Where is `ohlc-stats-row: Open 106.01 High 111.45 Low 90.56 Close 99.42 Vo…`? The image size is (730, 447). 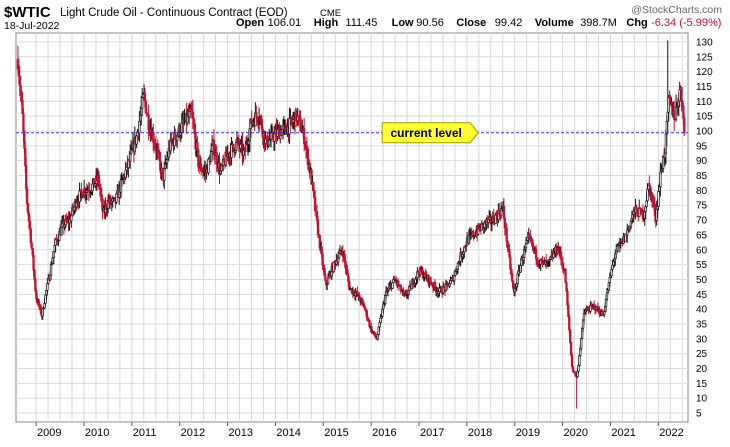 ohlc-stats-row: Open 106.01 High 111.45 Low 90.56 Close 99.42 Vo… is located at coordinates (478, 23).